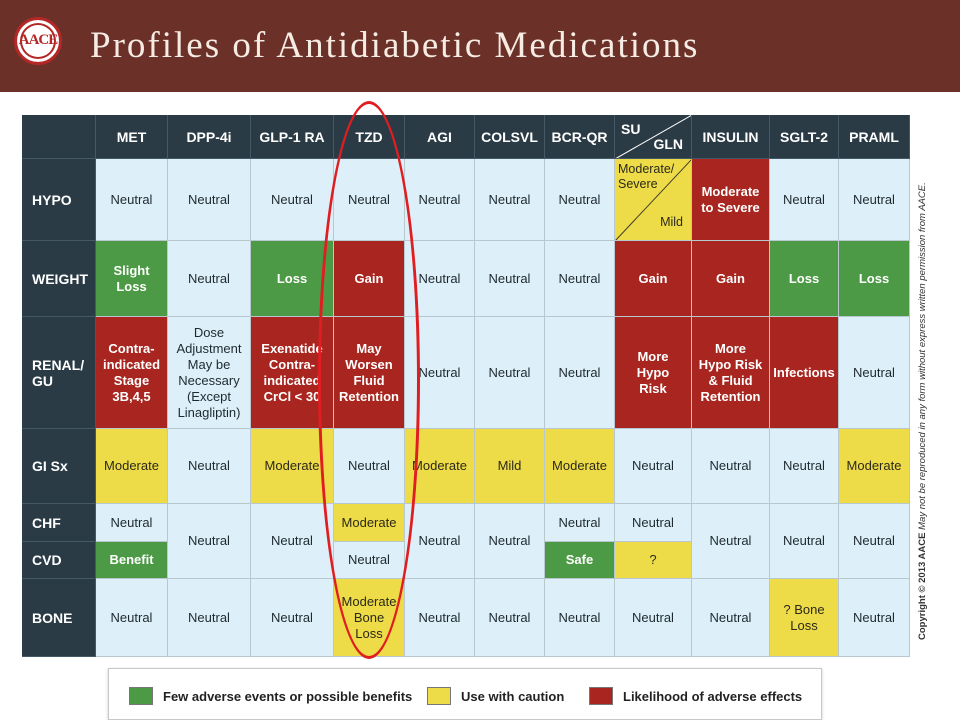 The height and width of the screenshot is (720, 960). Describe the element at coordinates (209, 618) in the screenshot. I see `cell-bone-dpp4i: Neutral` at that location.